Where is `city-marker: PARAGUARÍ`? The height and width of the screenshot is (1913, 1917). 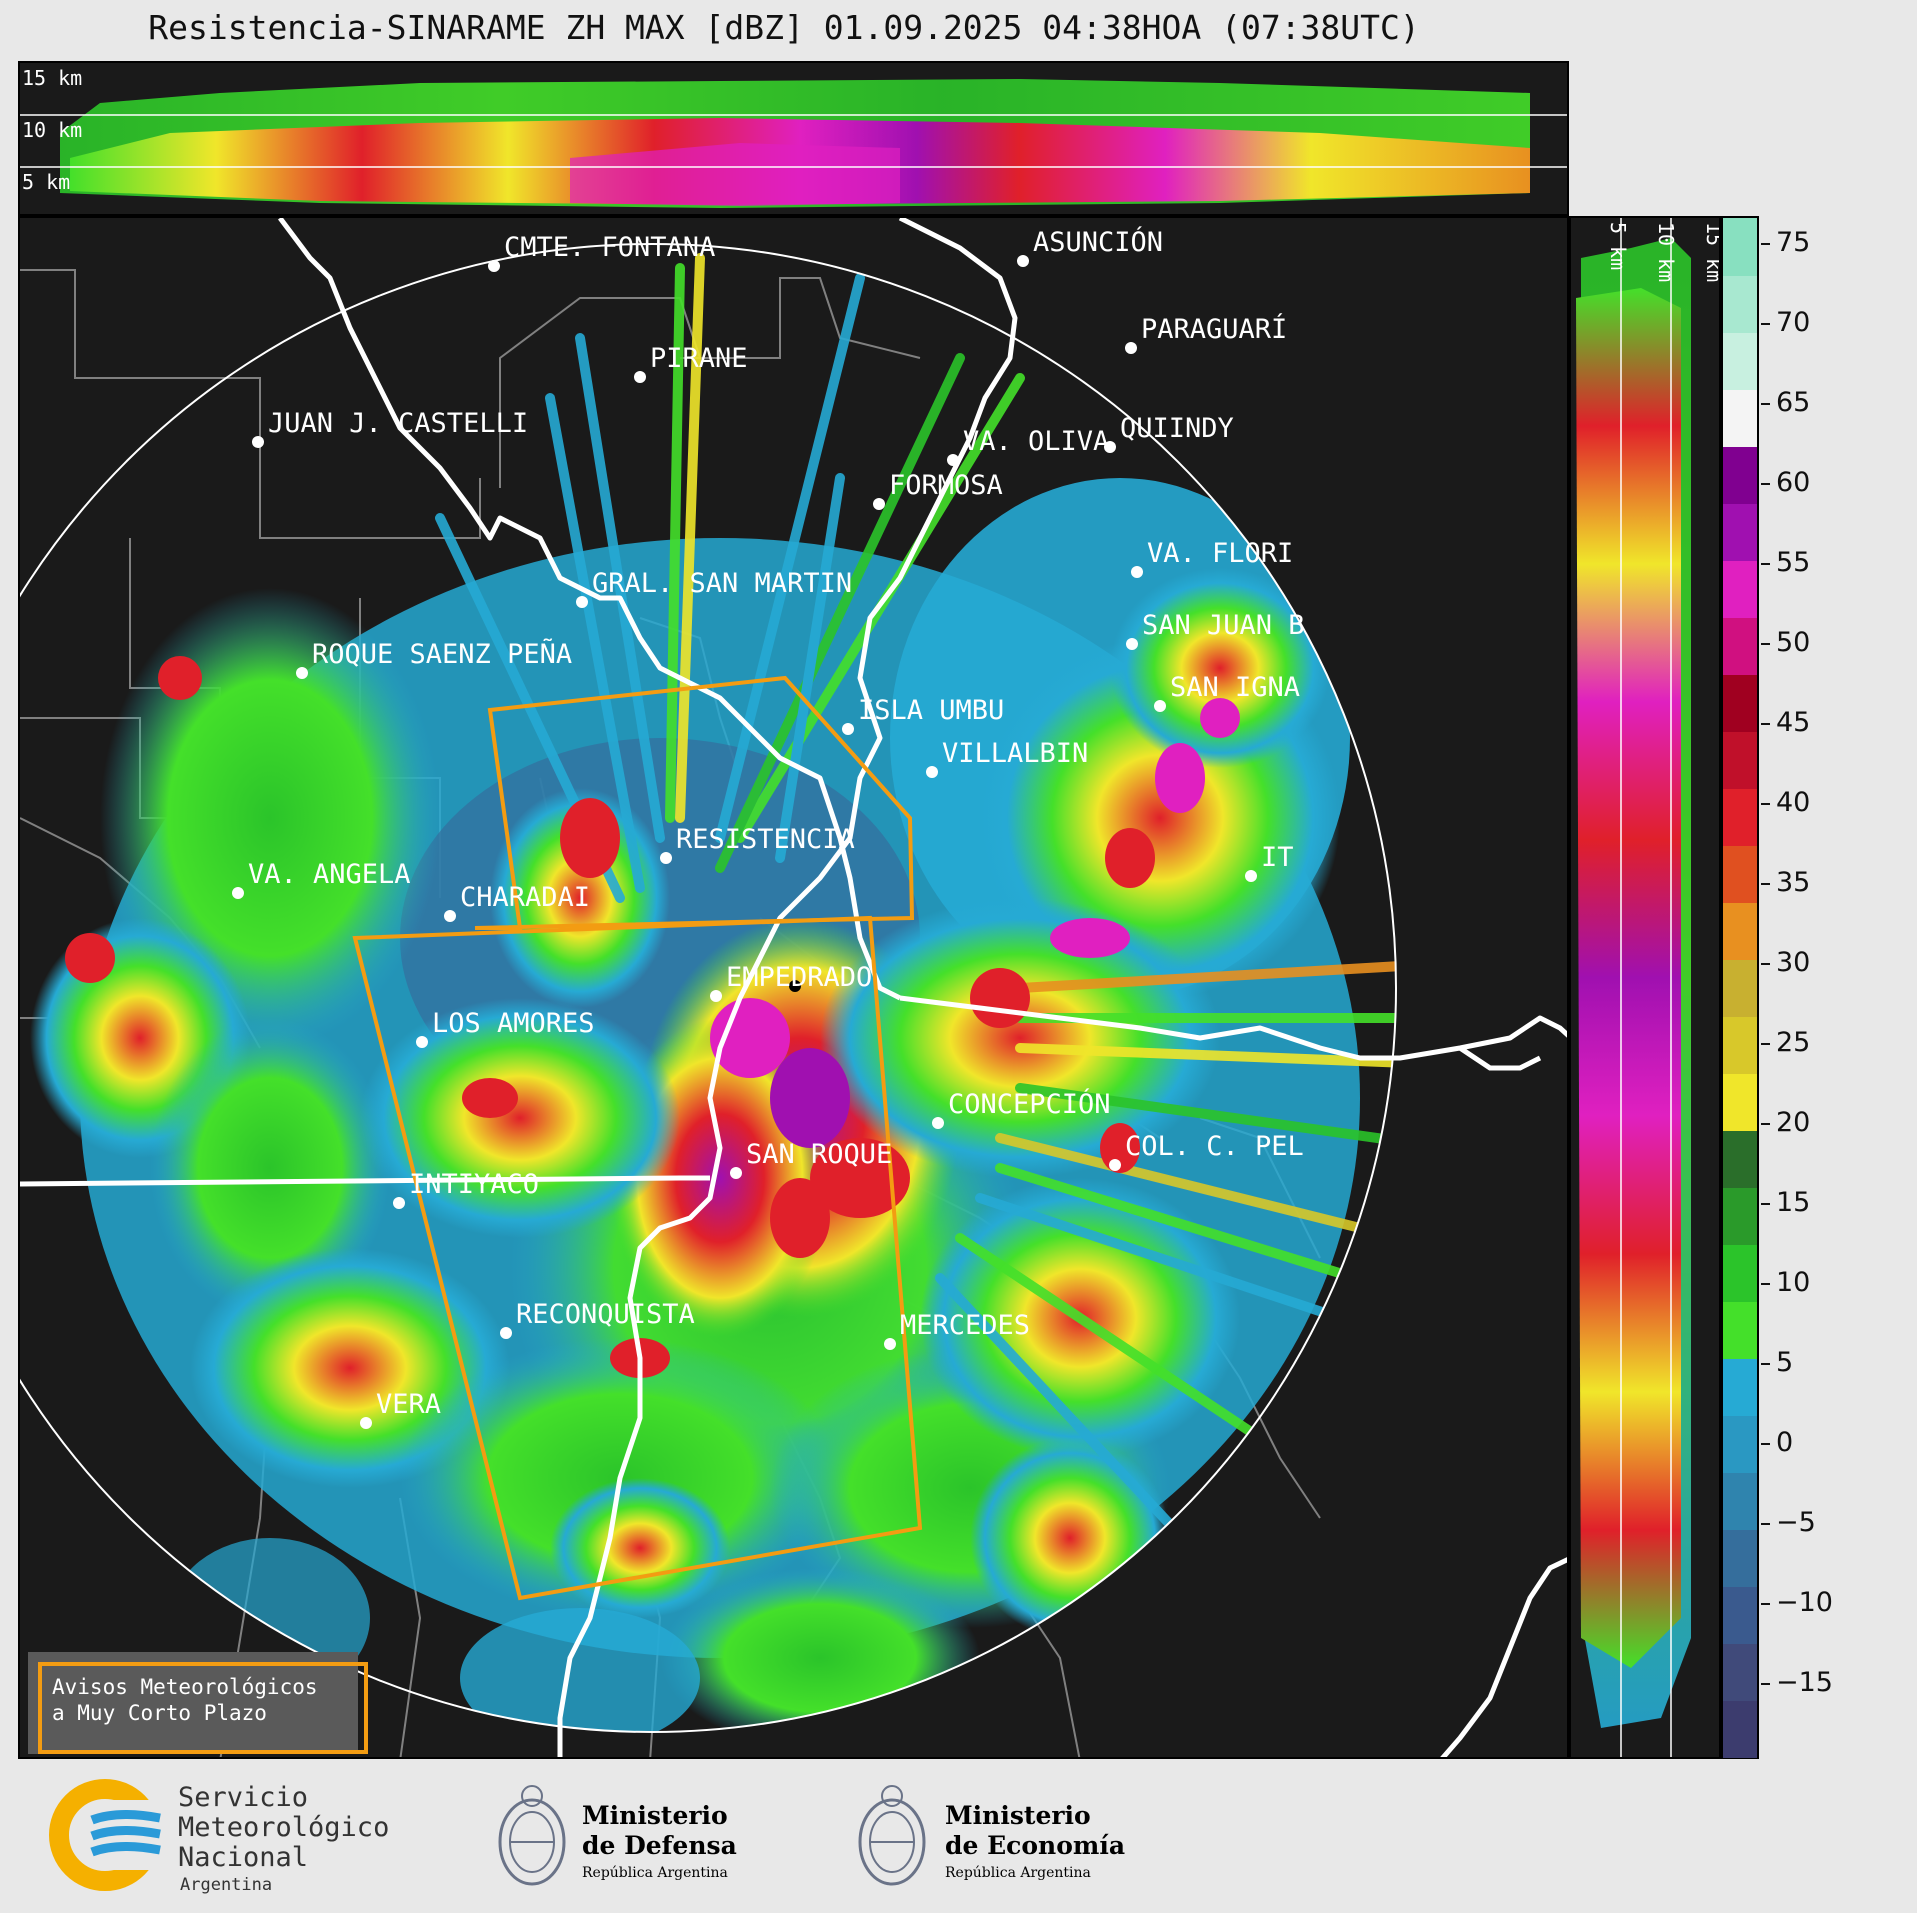
city-marker: PARAGUARÍ is located at coordinates (1206, 333).